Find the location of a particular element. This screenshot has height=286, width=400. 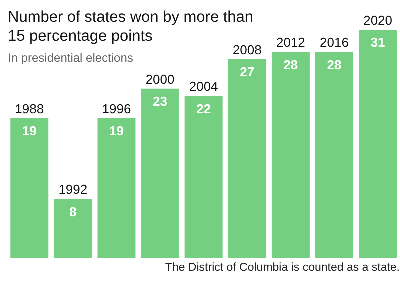

x-tick-label: 1988 is located at coordinates (29, 108).